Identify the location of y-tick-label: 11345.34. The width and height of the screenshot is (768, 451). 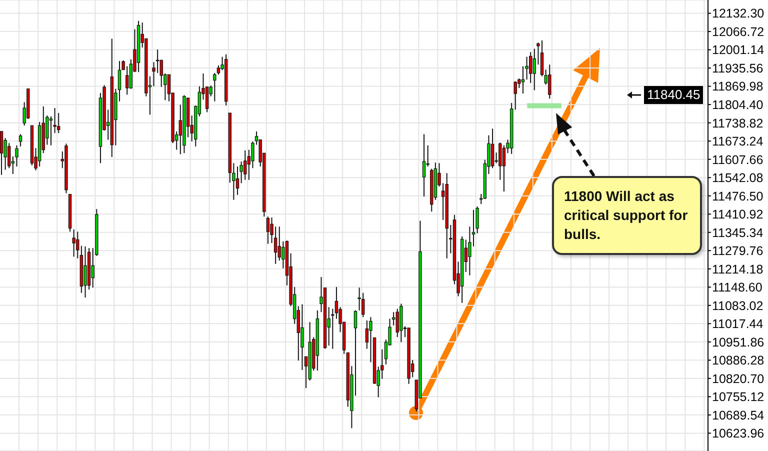
(738, 233).